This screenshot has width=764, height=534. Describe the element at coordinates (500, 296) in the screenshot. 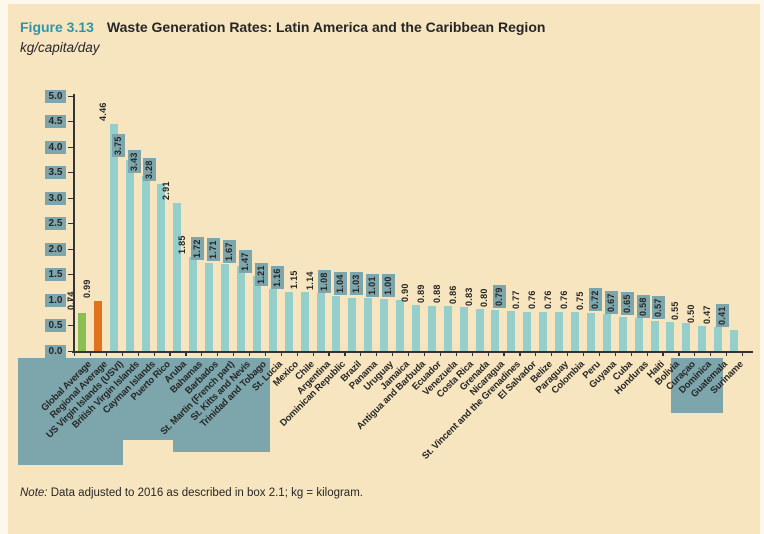

I see `bar-value-label: 0.79` at that location.